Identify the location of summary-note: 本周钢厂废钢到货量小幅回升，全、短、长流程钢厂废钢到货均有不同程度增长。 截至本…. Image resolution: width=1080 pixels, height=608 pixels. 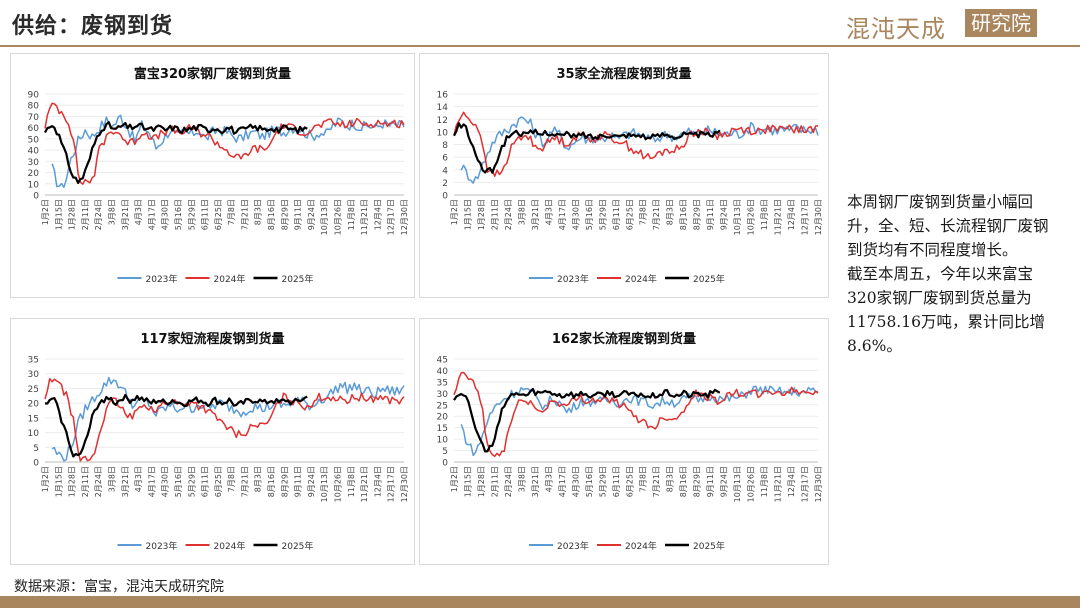
(953, 274).